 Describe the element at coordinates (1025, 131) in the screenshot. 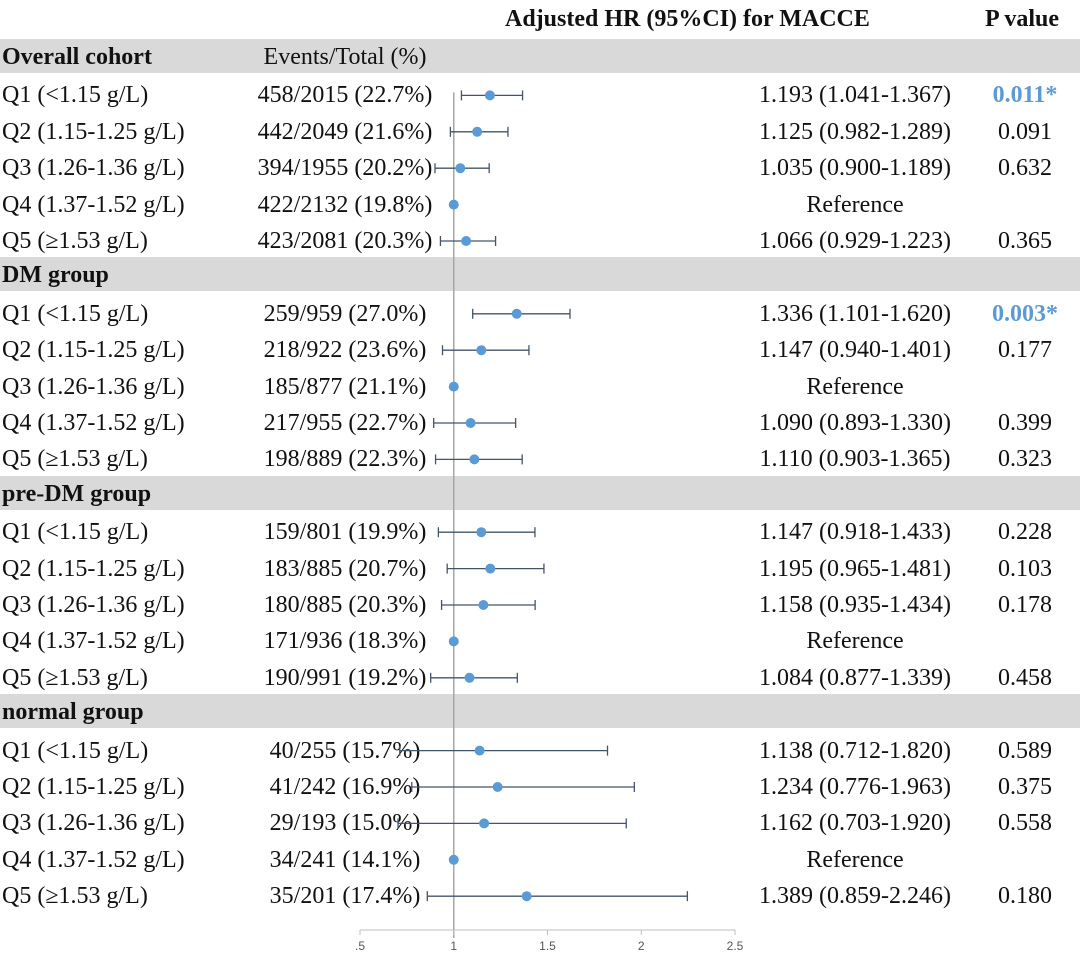

I see `p-value: 0.091` at that location.